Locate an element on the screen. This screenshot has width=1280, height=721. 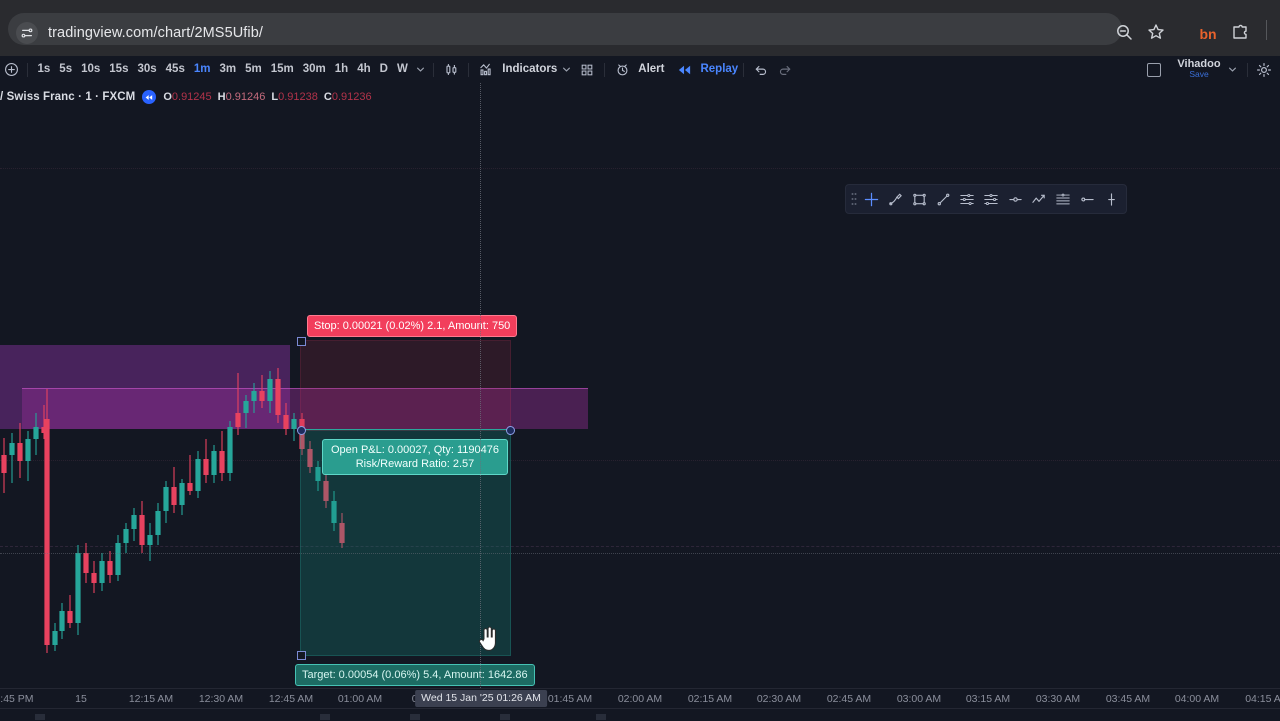
timeframe-button-4h: 4h is located at coordinates (364, 69).